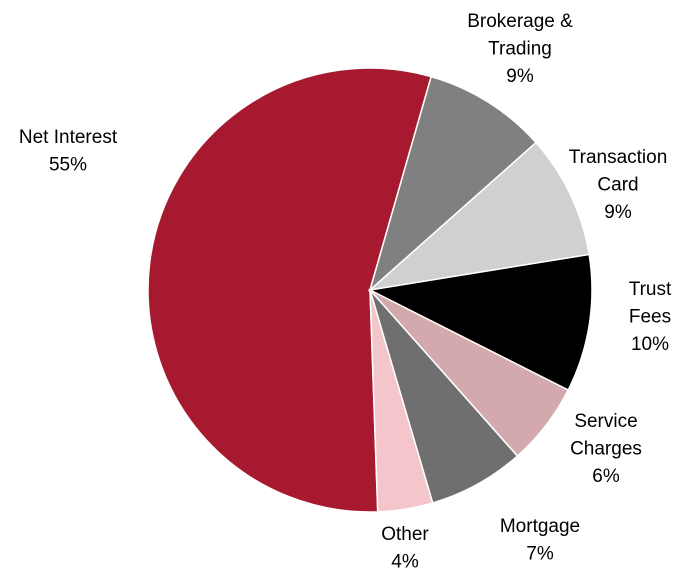  I want to click on slice-label: Mortgage, so click(540, 526).